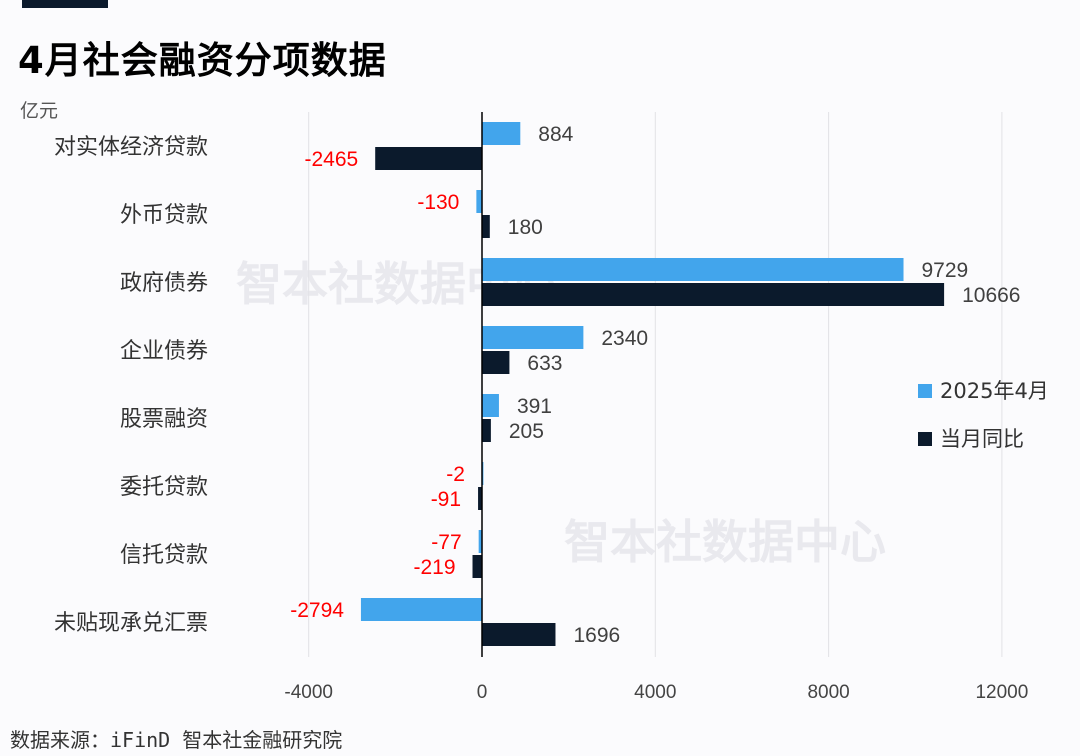 Image resolution: width=1080 pixels, height=756 pixels. Describe the element at coordinates (624, 338) in the screenshot. I see `data-label: 2340` at that location.